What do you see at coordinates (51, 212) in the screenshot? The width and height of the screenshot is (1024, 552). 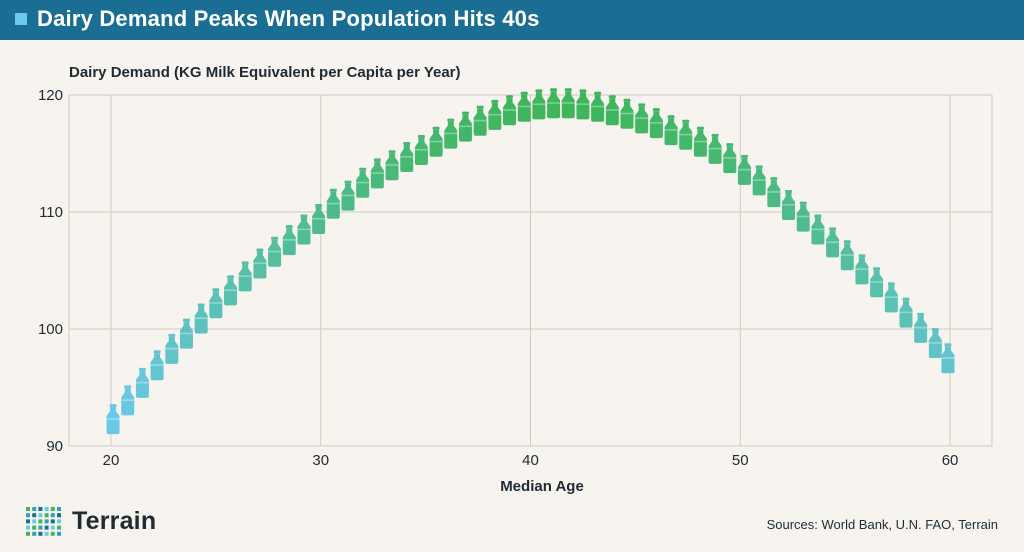 I see `y-tick-label: 110` at bounding box center [51, 212].